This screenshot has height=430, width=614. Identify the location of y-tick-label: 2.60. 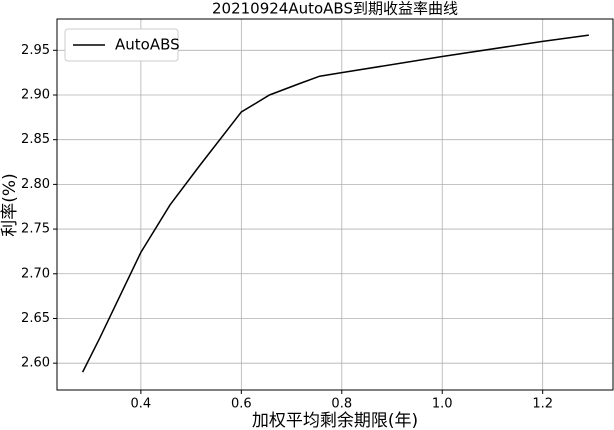
(35, 363).